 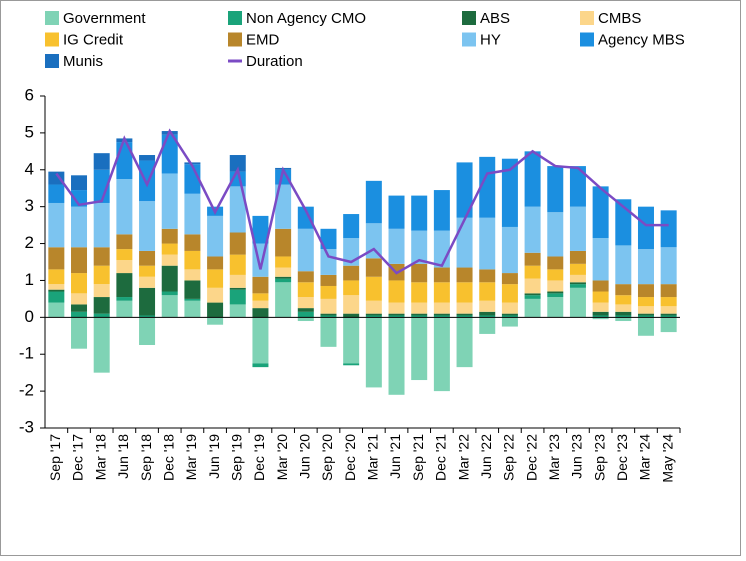 I want to click on x-tick-label: Mar '19, so click(x=191, y=457).